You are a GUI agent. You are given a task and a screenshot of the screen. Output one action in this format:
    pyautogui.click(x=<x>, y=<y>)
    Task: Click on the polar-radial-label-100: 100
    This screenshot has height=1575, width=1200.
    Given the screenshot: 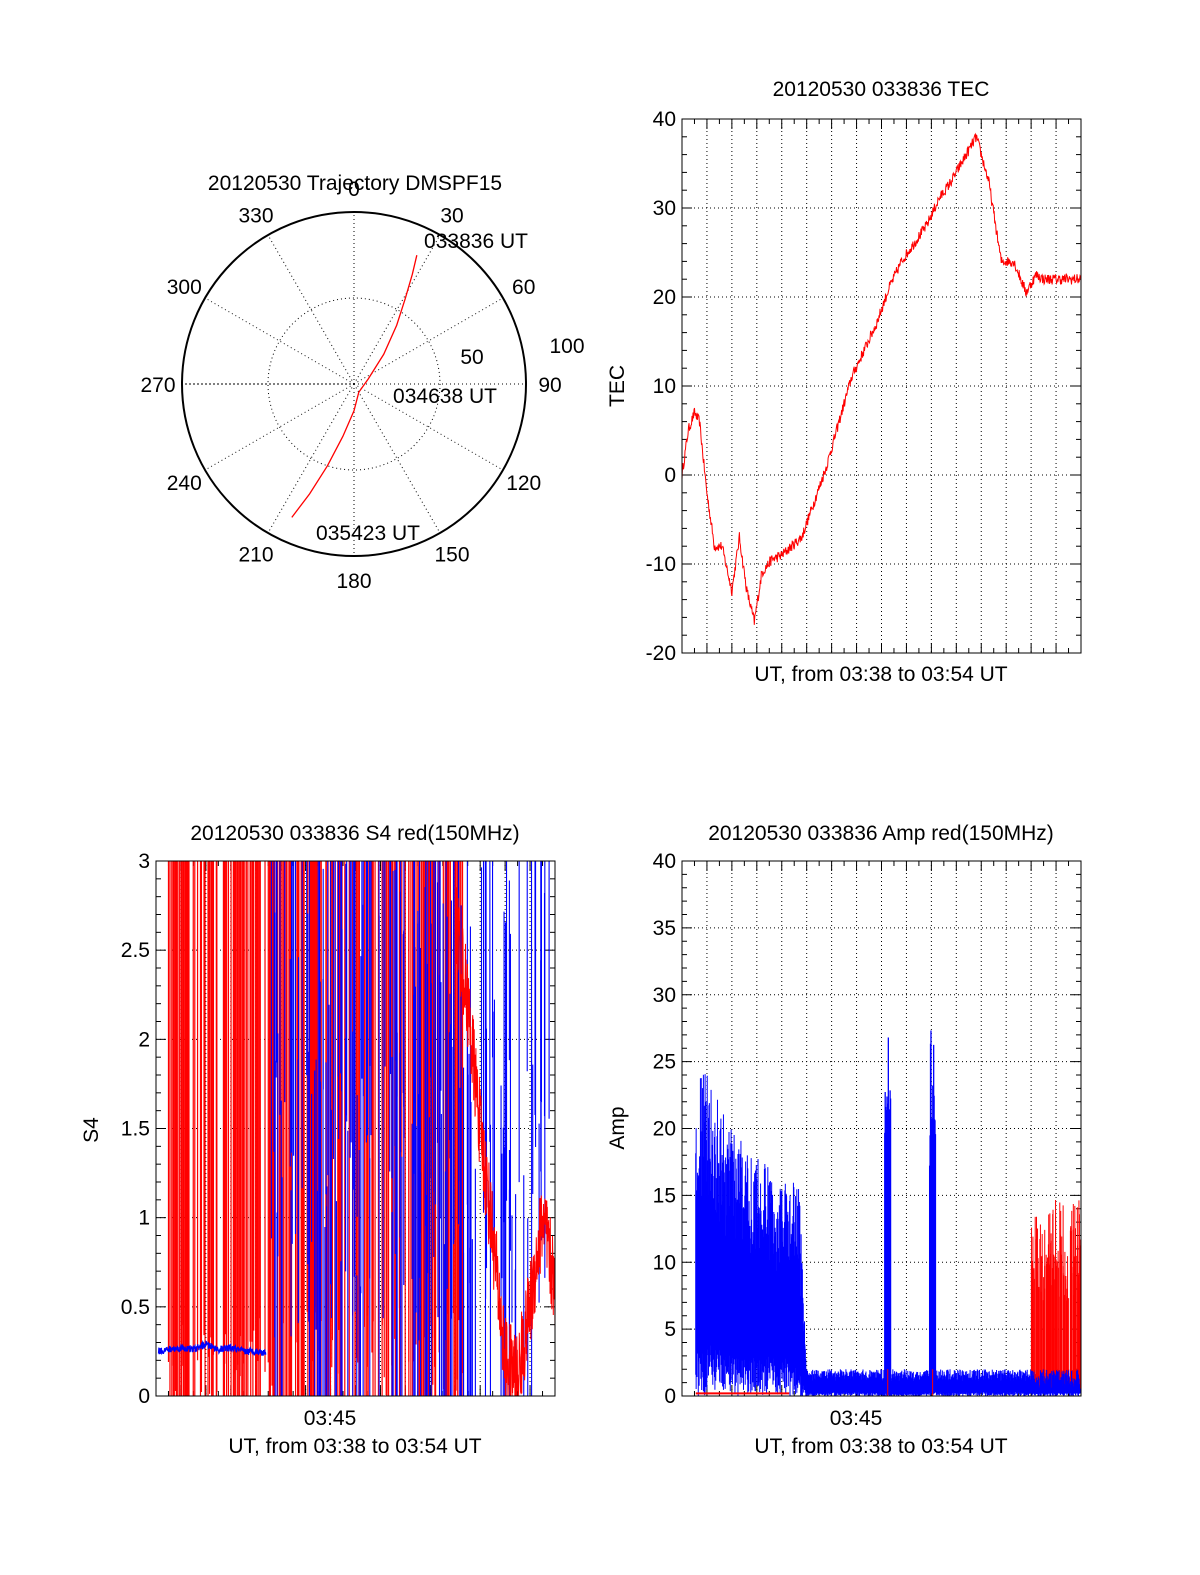 What is the action you would take?
    pyautogui.click(x=566, y=346)
    